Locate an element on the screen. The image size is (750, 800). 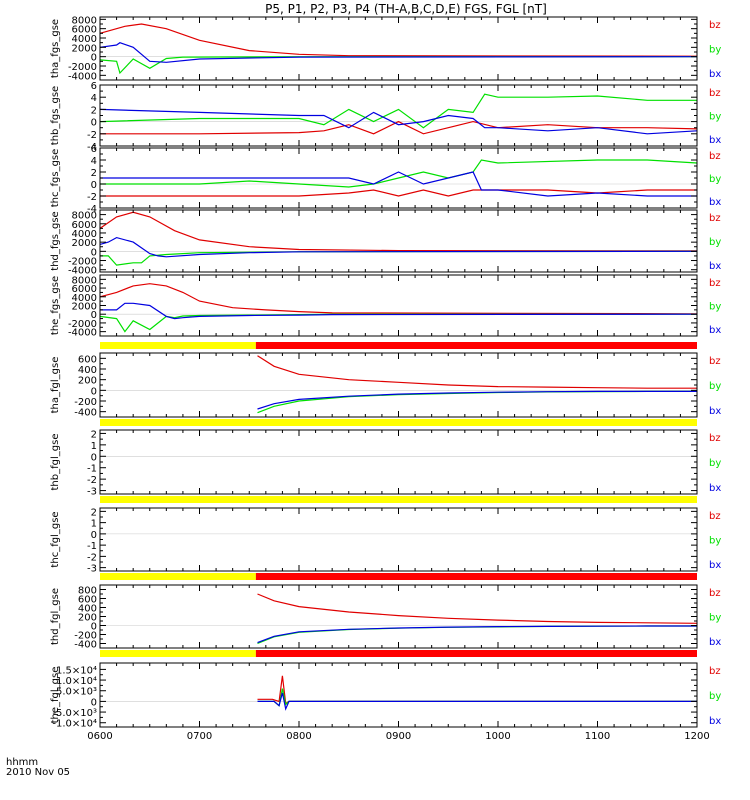
y-tick-label: -3 is located at coordinates (92, 569).